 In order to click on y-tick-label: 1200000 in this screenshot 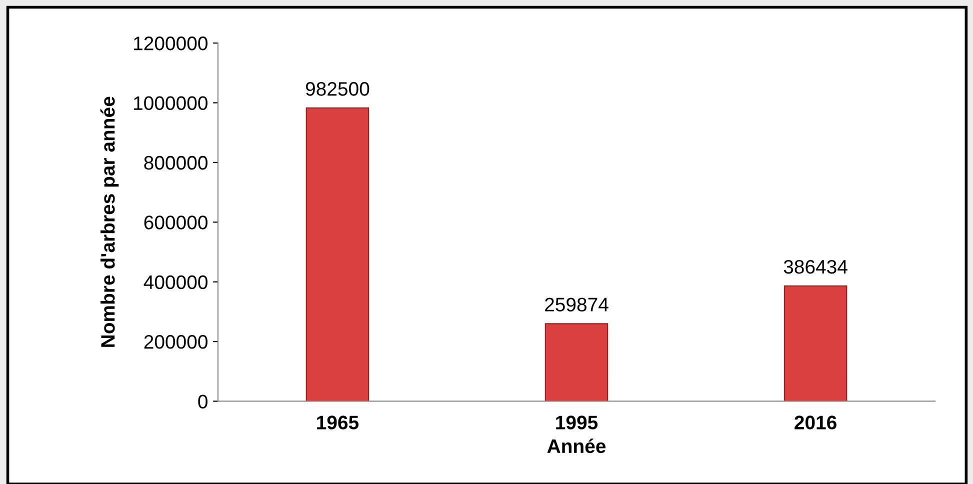, I will do `click(171, 43)`.